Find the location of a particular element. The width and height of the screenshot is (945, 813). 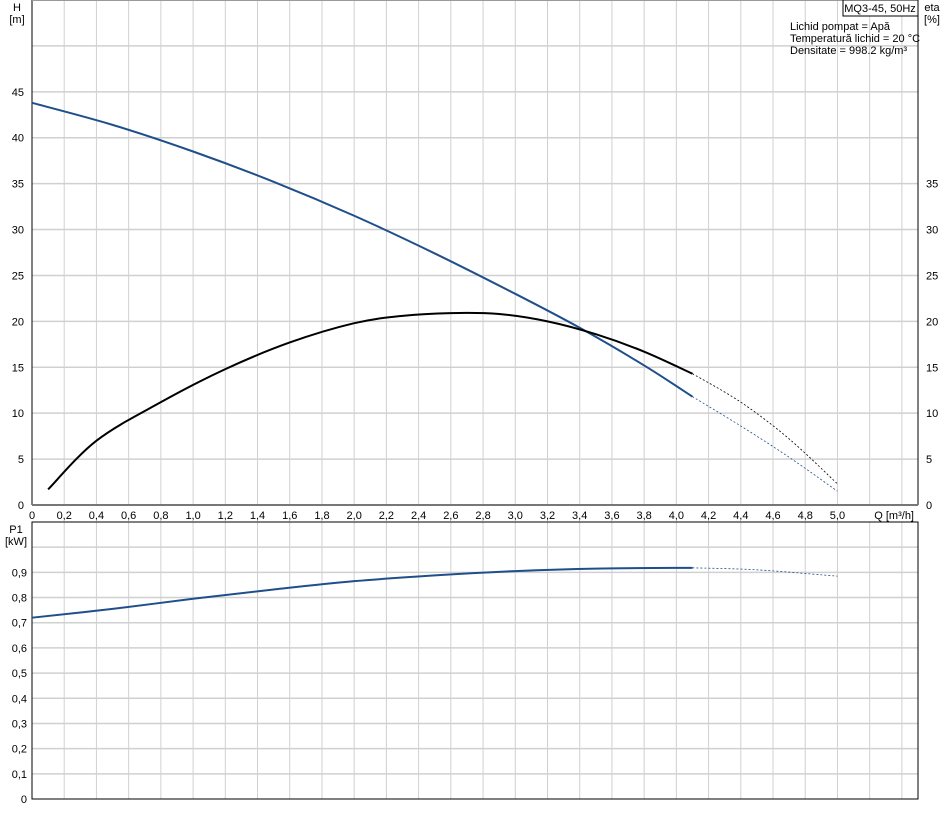

x-tick-label: 2,4 is located at coordinates (418, 516).